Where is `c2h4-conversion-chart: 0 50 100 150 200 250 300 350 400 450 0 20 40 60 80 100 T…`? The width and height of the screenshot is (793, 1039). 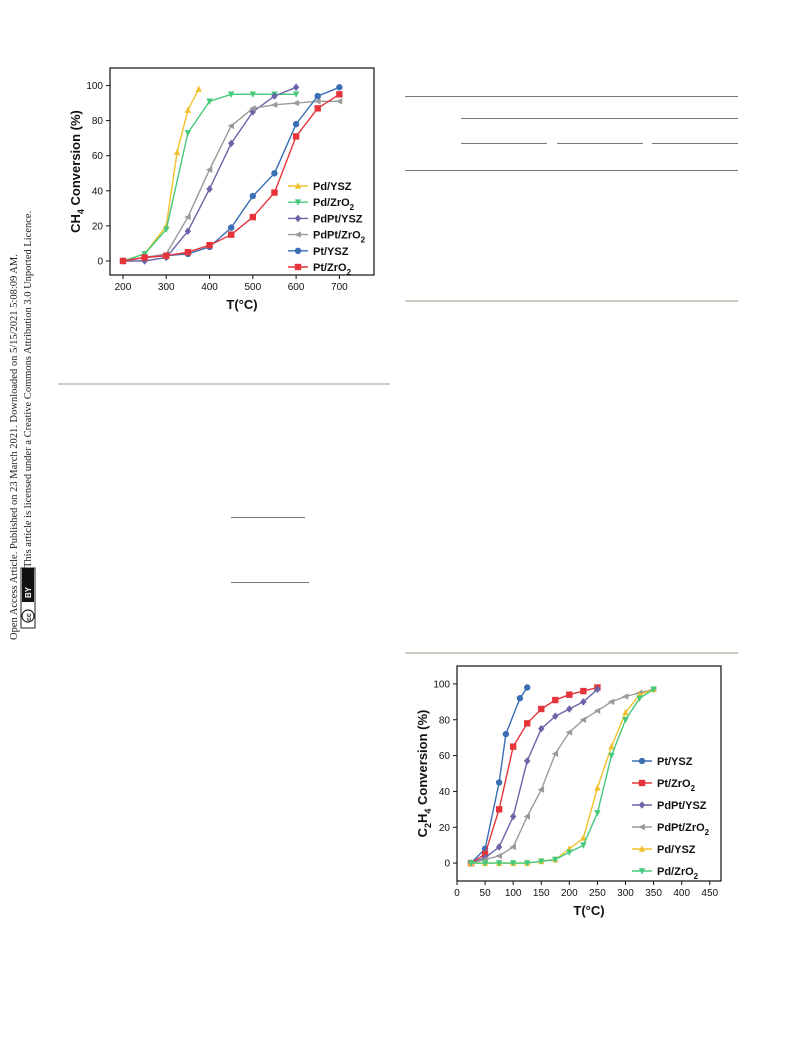
c2h4-conversion-chart: 0 50 100 150 200 250 300 350 400 450 0 20 40 60 80 100 T… is located at coordinates (568, 791).